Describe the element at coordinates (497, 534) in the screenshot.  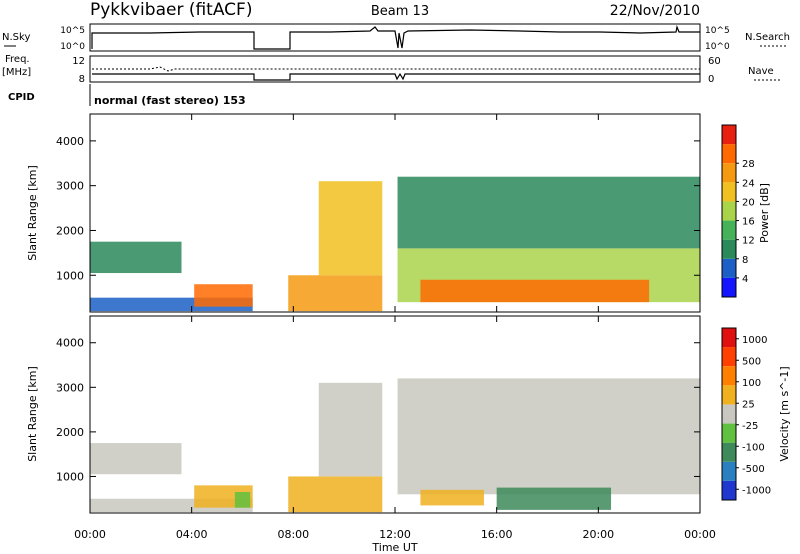
I see `time-tick-label: 16:00` at that location.